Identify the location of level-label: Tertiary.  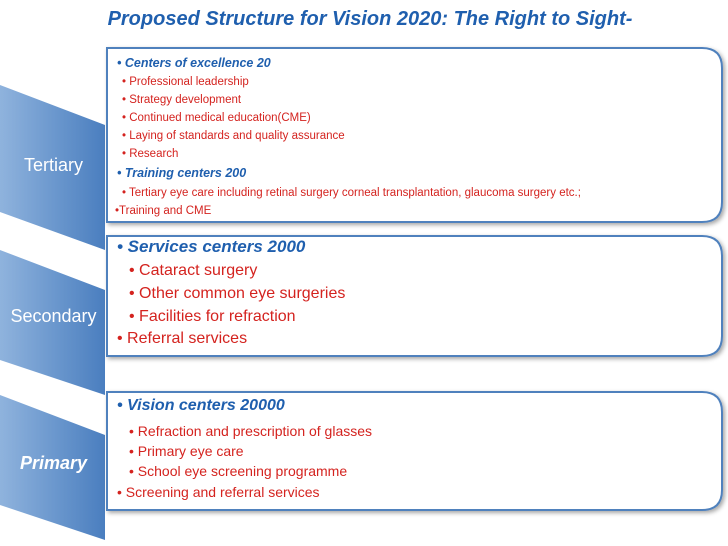
(53, 165).